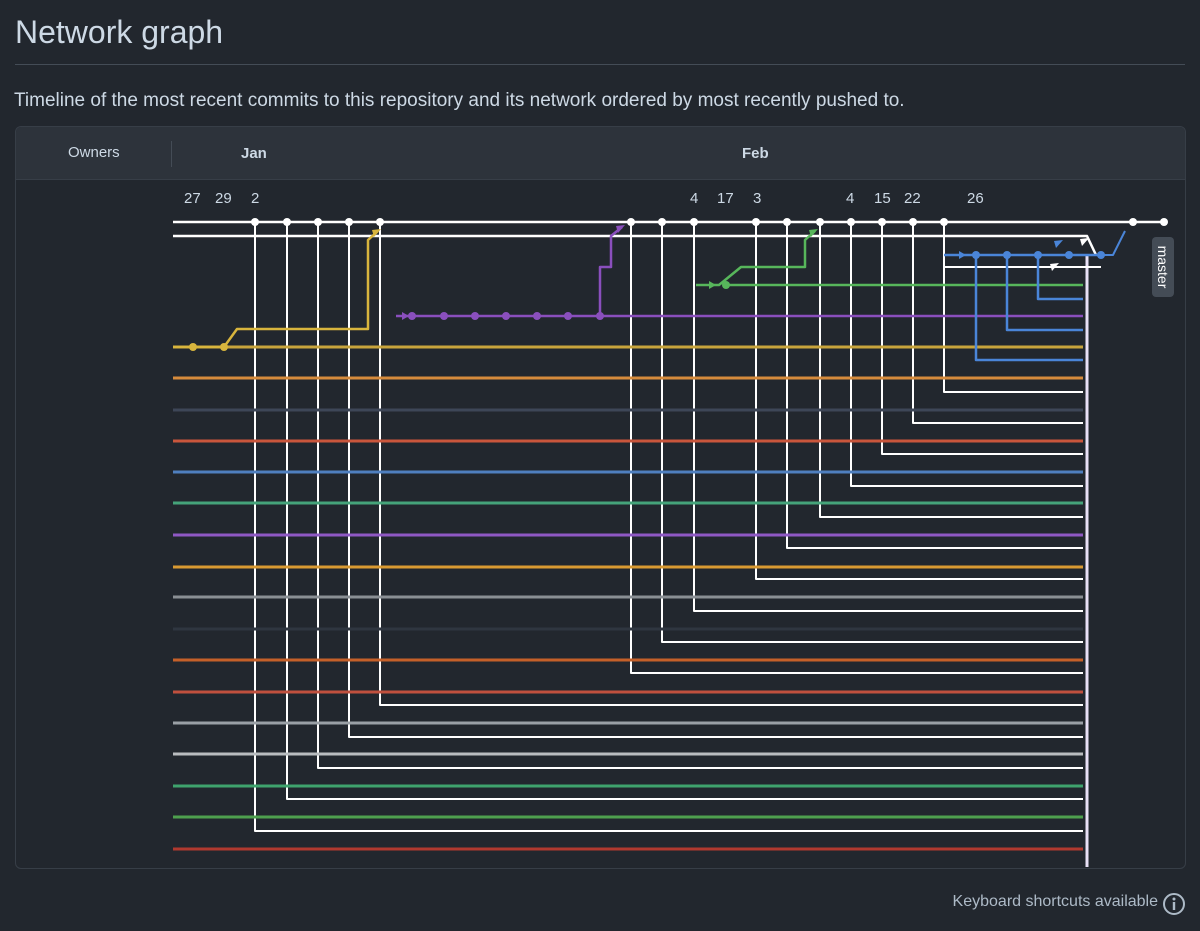  What do you see at coordinates (975, 198) in the screenshot?
I see `day-label: 26` at bounding box center [975, 198].